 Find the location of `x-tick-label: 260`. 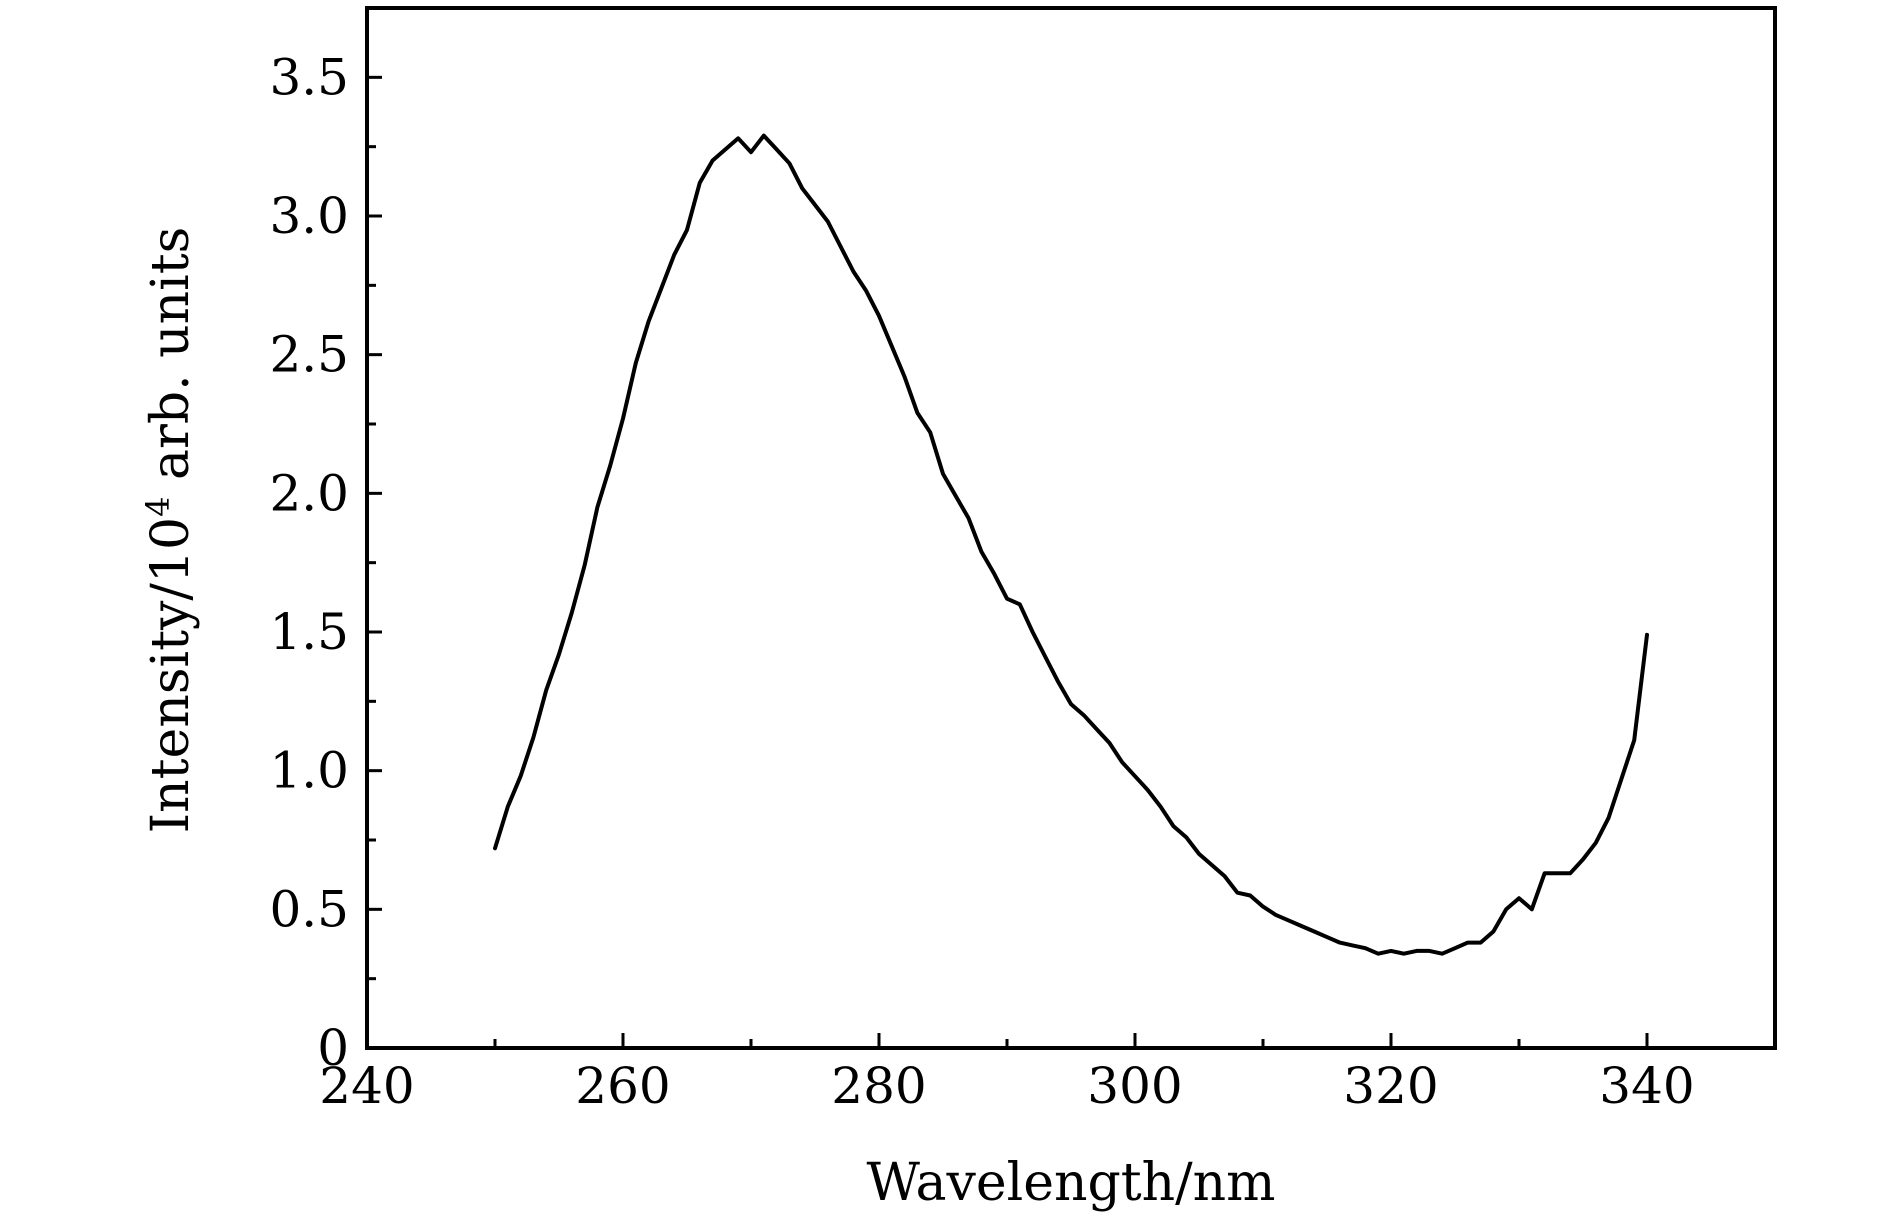

x-tick-label: 260 is located at coordinates (622, 1086).